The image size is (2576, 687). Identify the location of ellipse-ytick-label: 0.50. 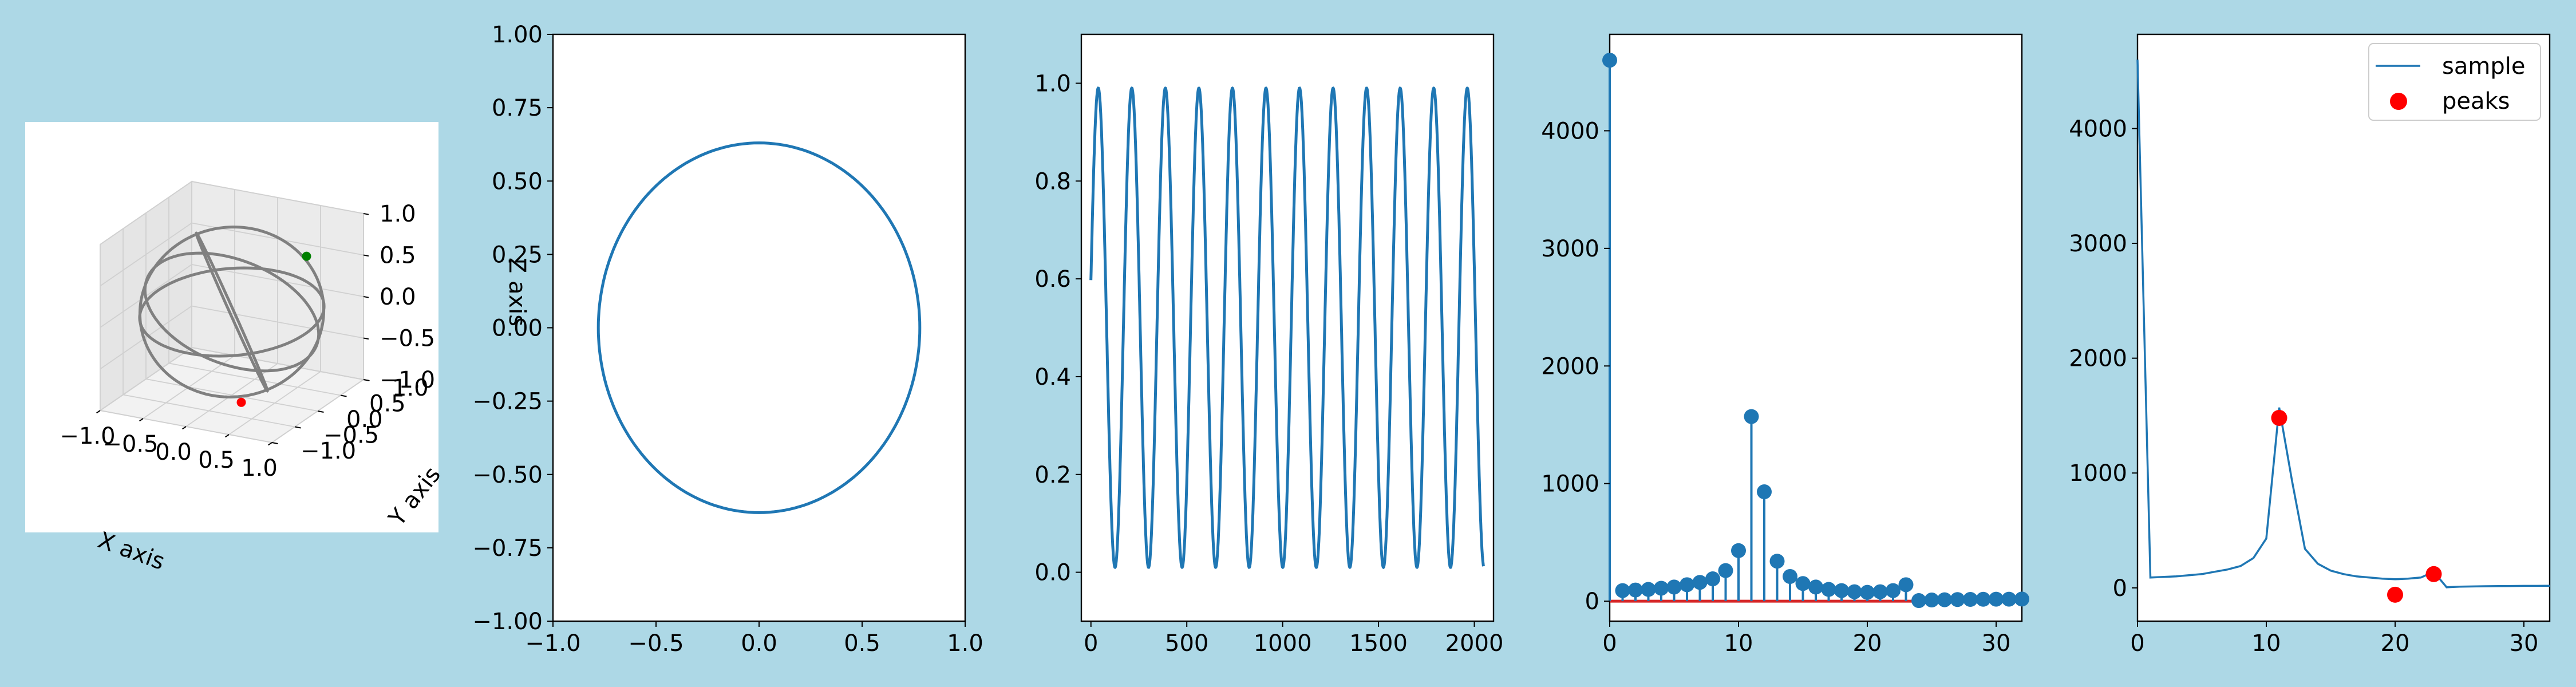
(517, 181).